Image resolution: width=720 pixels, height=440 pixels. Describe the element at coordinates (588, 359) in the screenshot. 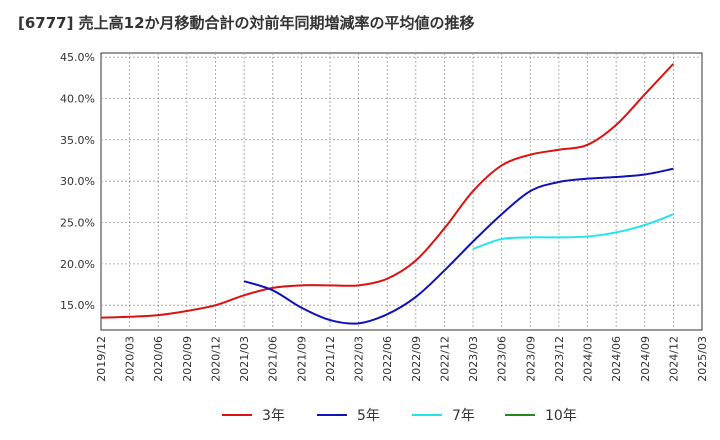

I see `x-tick-label: 2024/03` at that location.